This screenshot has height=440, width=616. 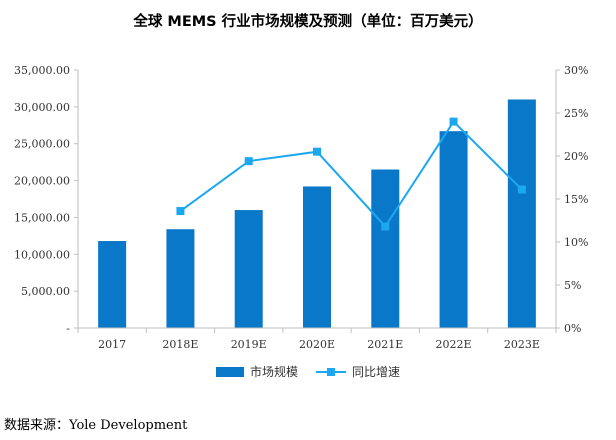 What do you see at coordinates (453, 229) in the screenshot?
I see `bar-2022E` at bounding box center [453, 229].